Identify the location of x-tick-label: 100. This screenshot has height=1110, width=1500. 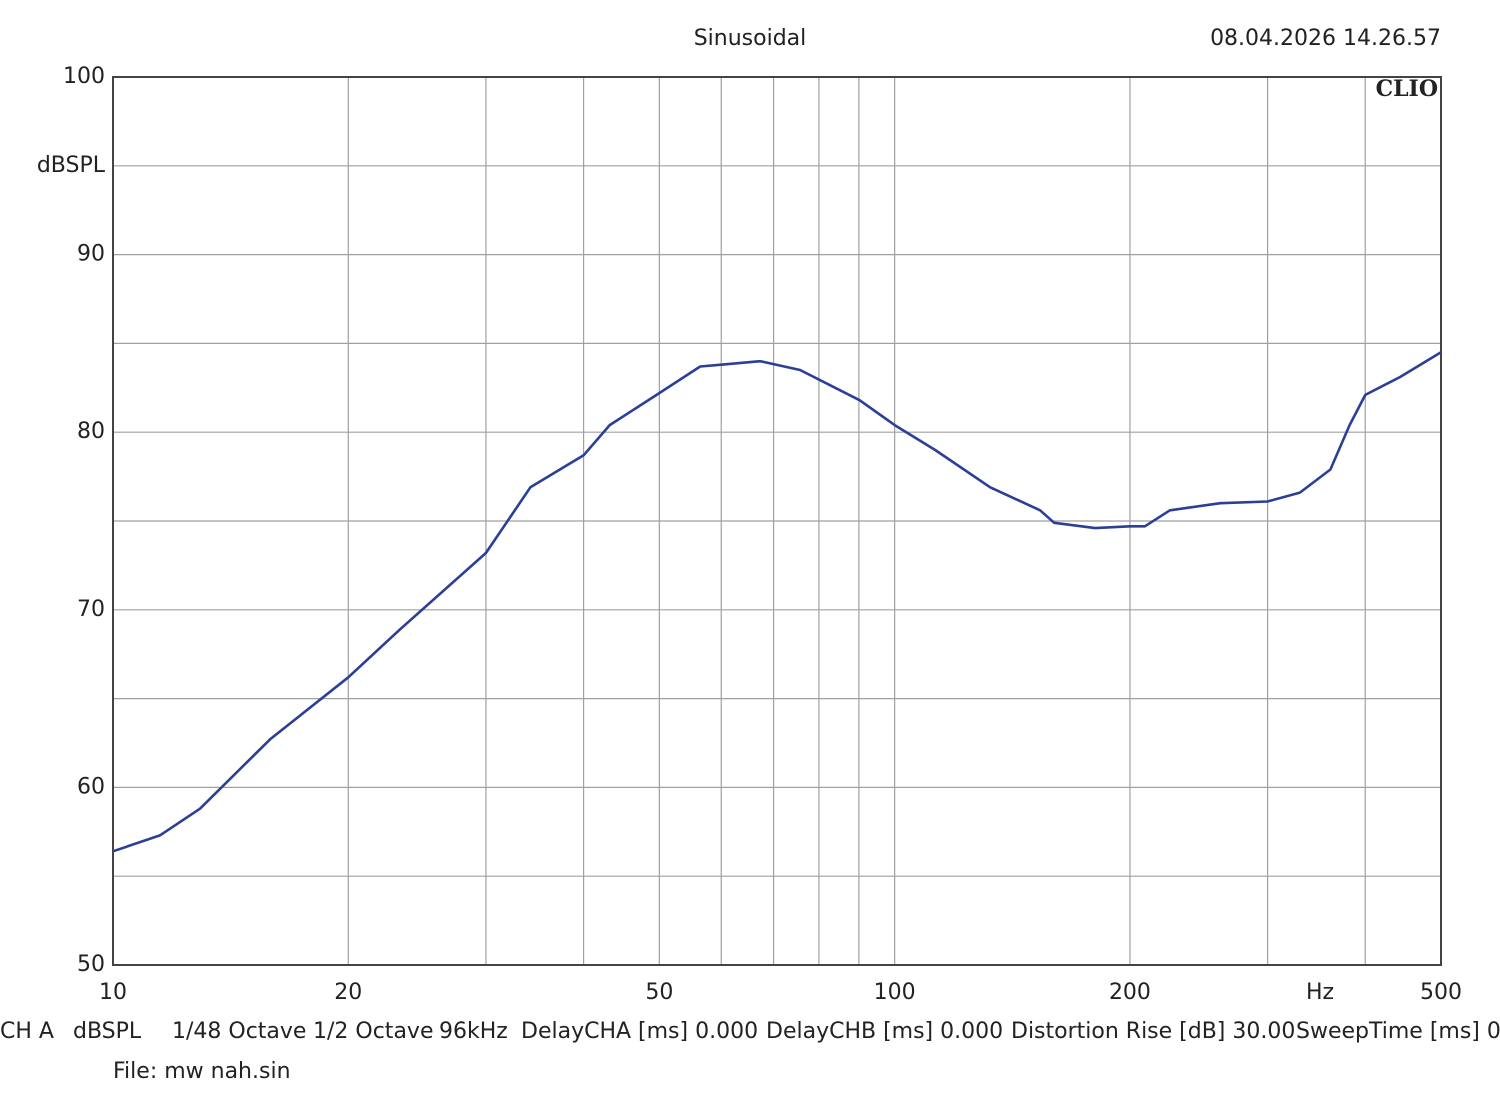
(895, 992).